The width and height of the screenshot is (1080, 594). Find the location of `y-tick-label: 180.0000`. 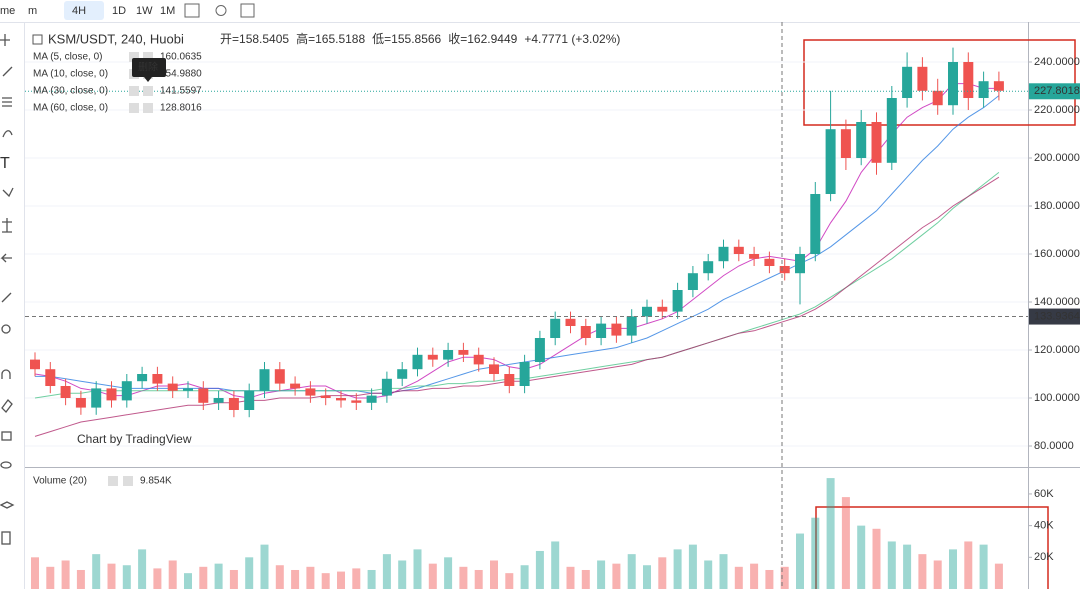

y-tick-label: 180.0000 is located at coordinates (1057, 206).